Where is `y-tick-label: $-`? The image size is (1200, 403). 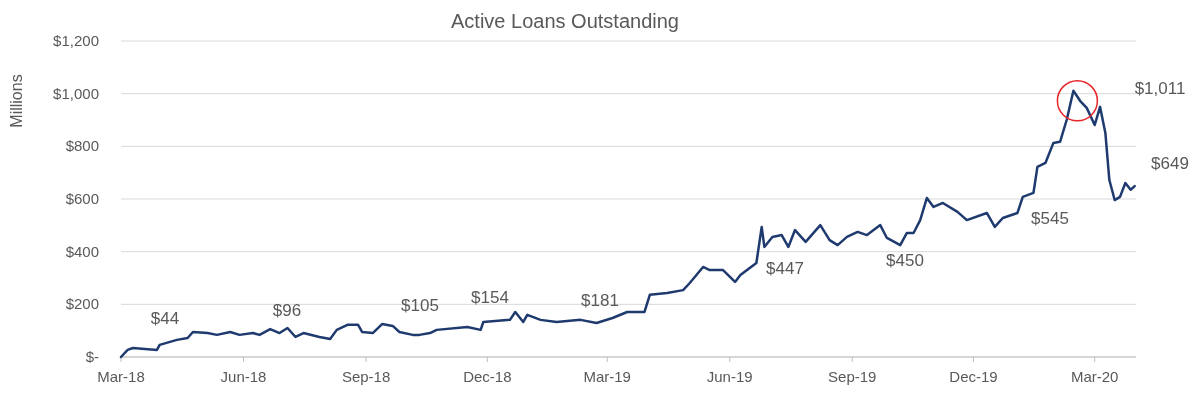 y-tick-label: $- is located at coordinates (92, 356).